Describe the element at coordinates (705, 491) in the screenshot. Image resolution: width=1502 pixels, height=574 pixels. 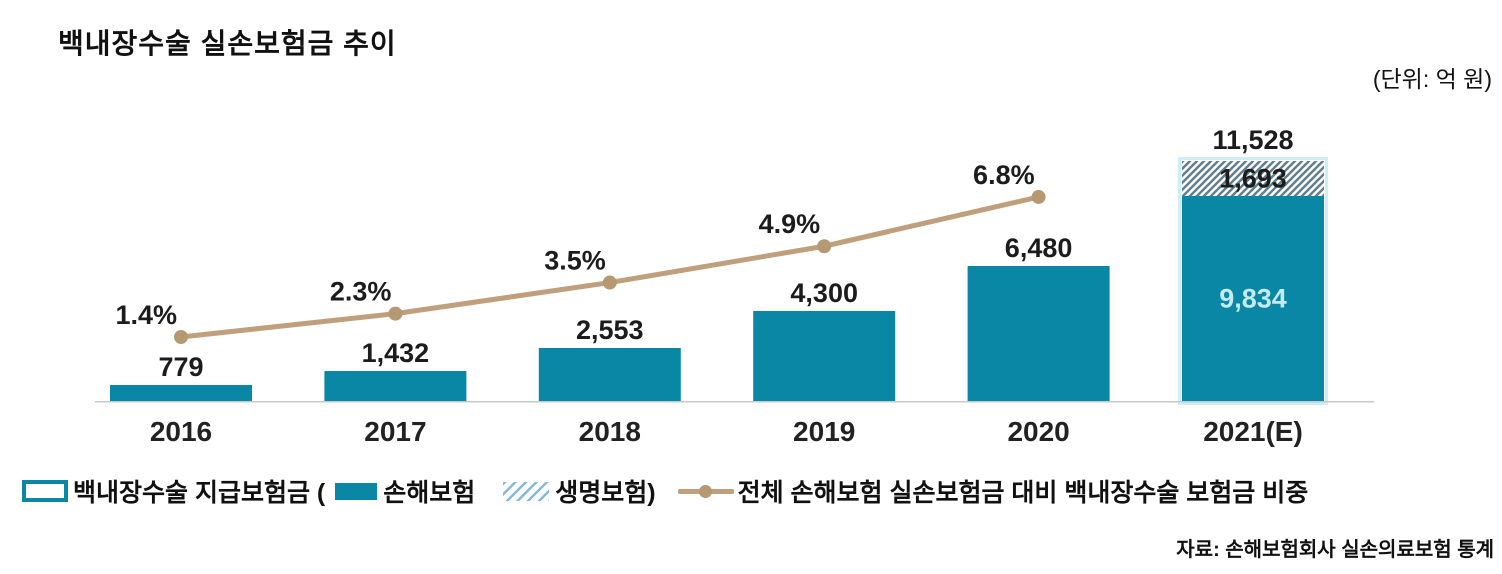
I see `legend-line-marker-icon` at that location.